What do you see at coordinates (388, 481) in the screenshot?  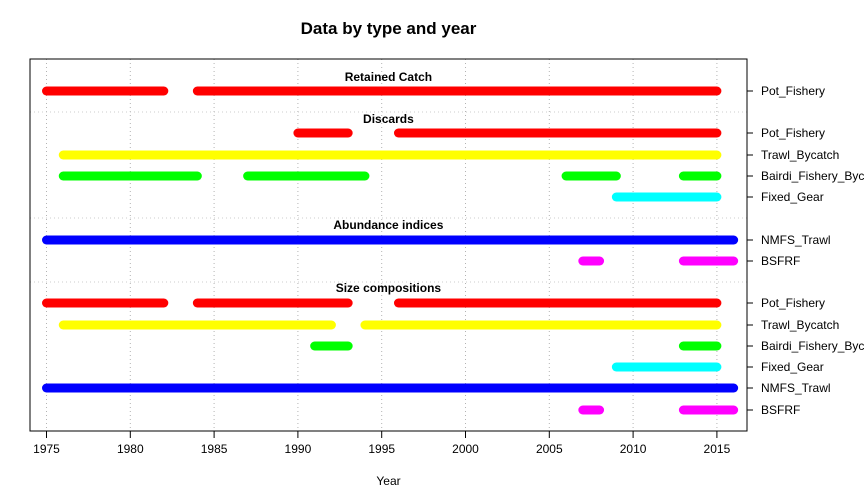 I see `x-axis-label: Year` at bounding box center [388, 481].